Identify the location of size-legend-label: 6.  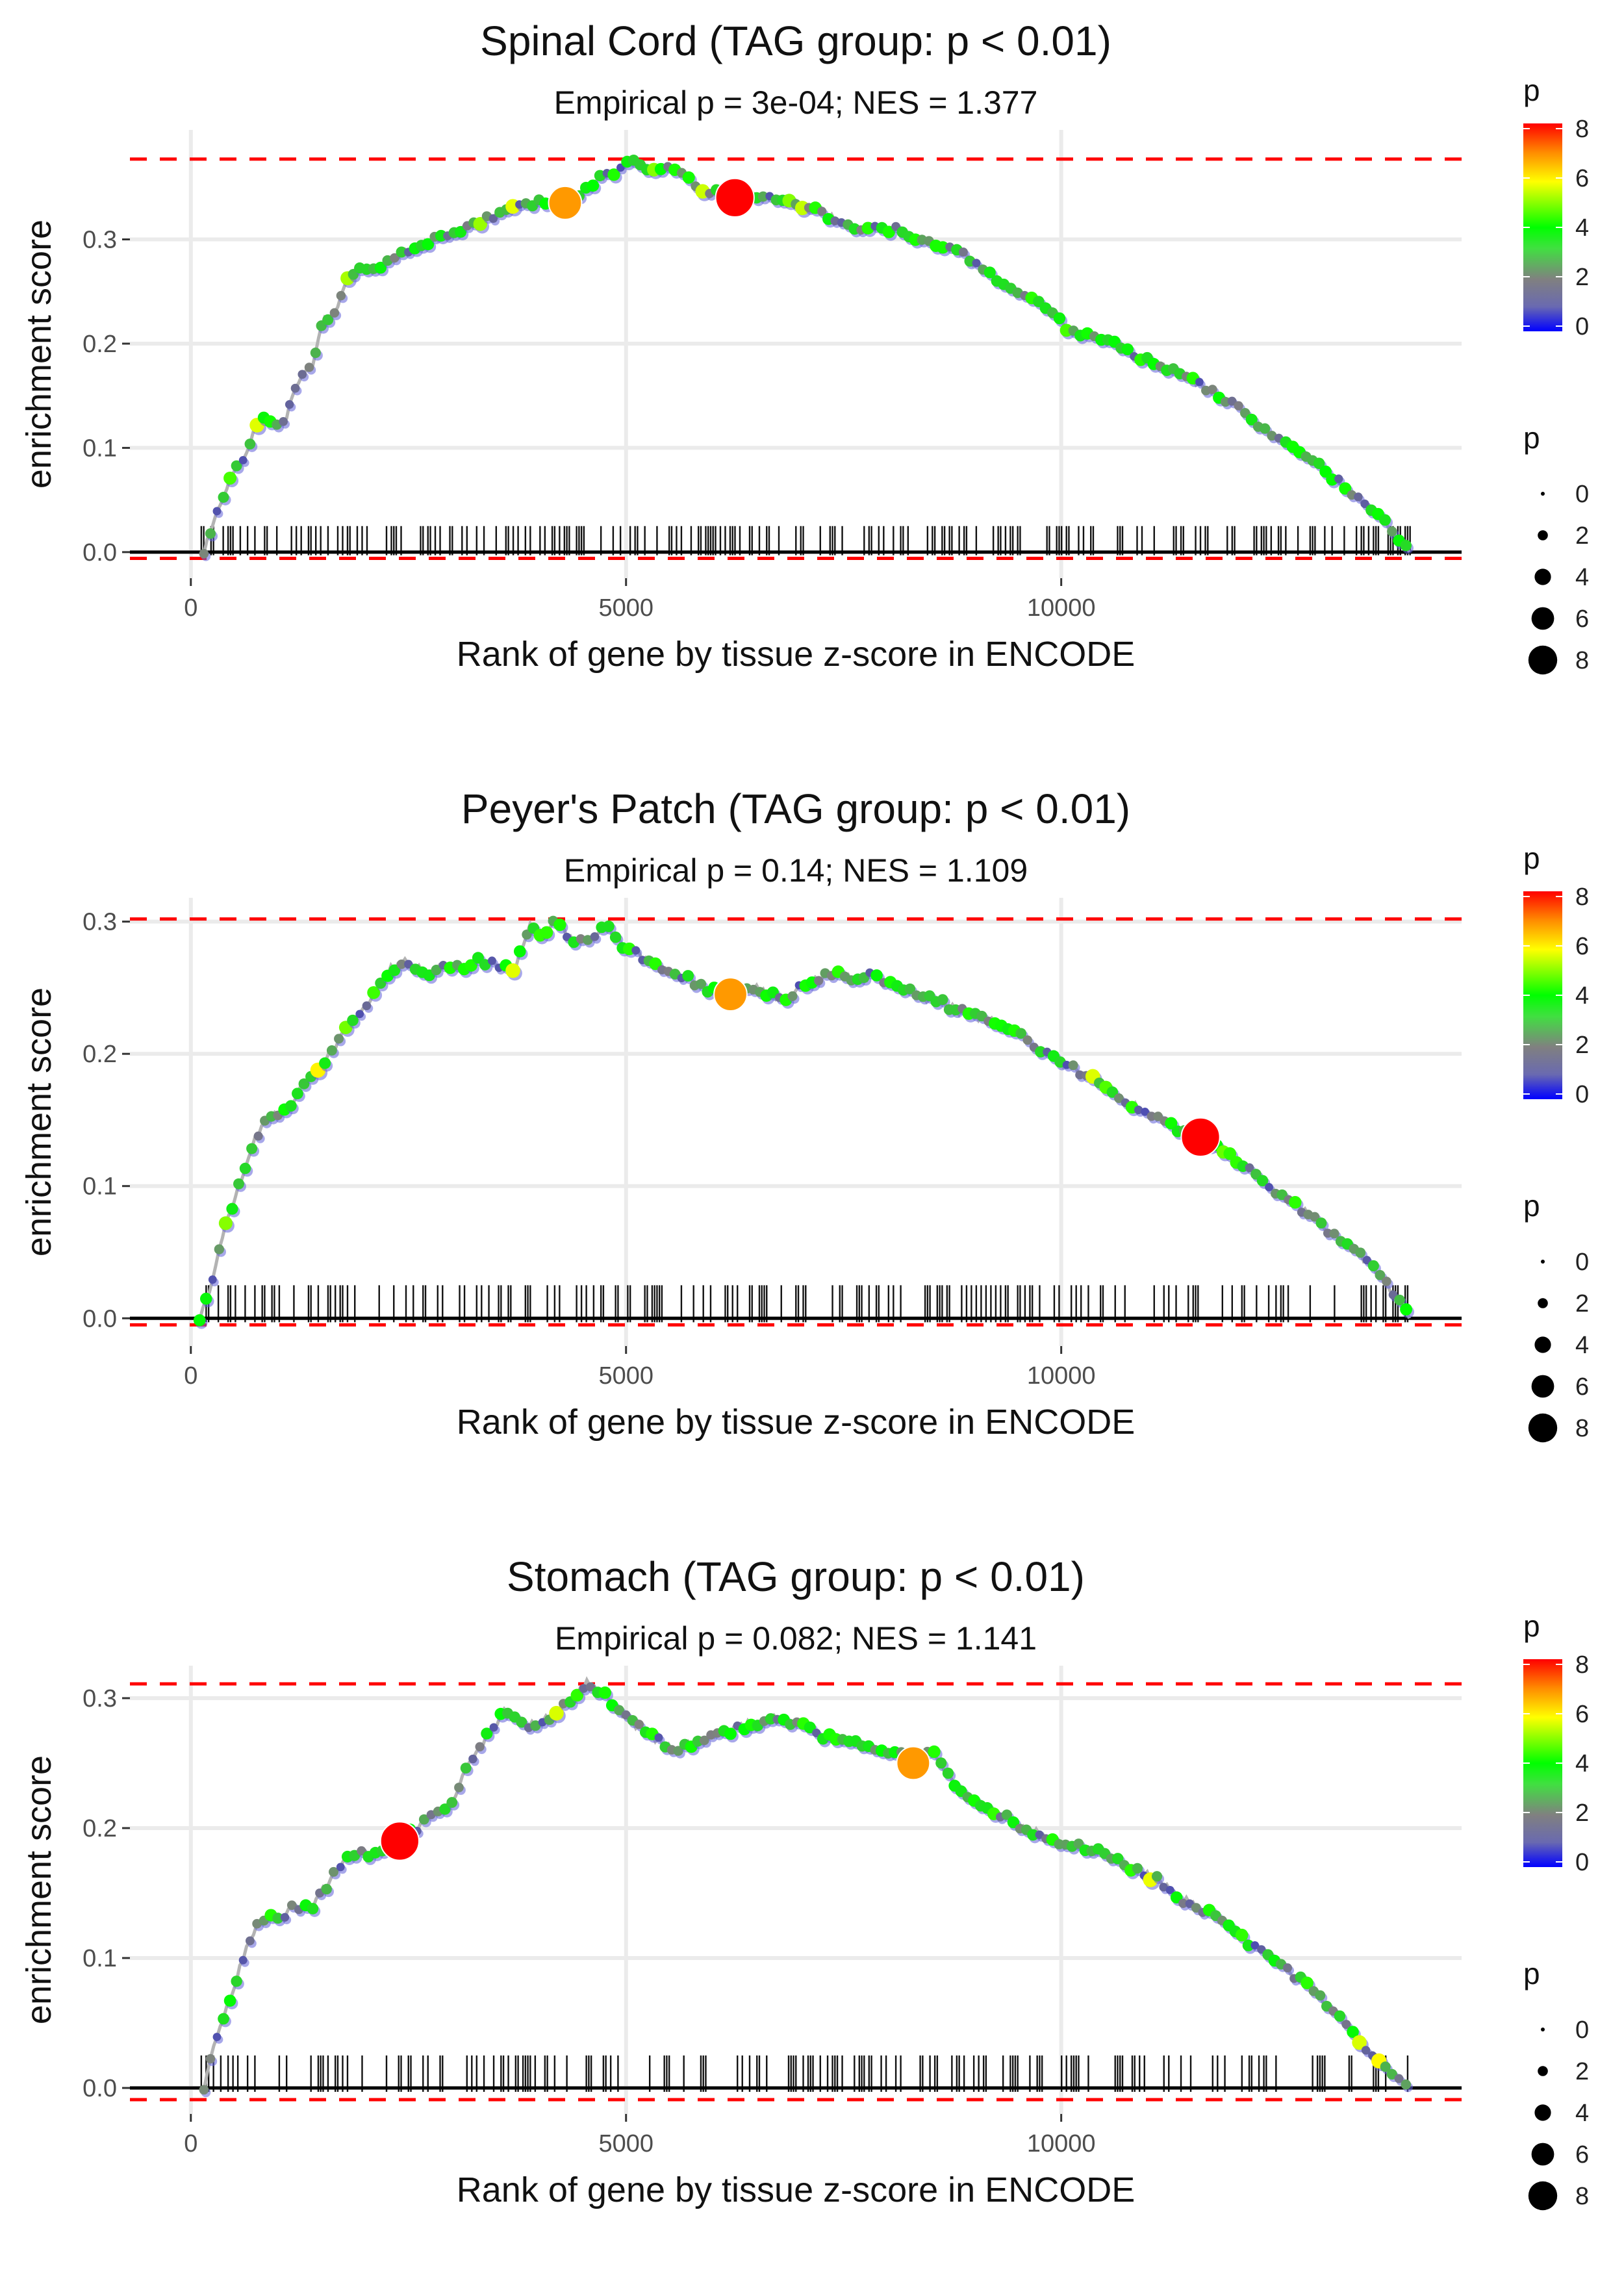
(1582, 2155).